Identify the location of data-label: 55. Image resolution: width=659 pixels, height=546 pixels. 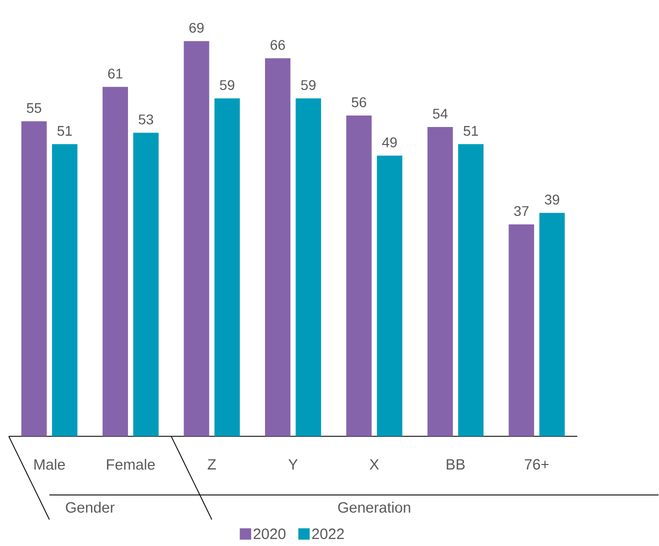
(34, 108).